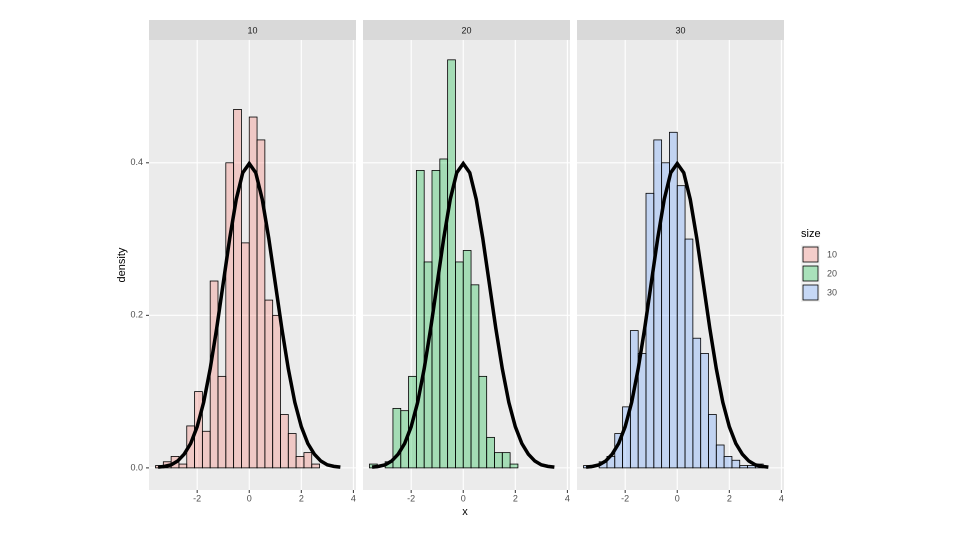  What do you see at coordinates (832, 254) in the screenshot?
I see `legend-label: 10` at bounding box center [832, 254].